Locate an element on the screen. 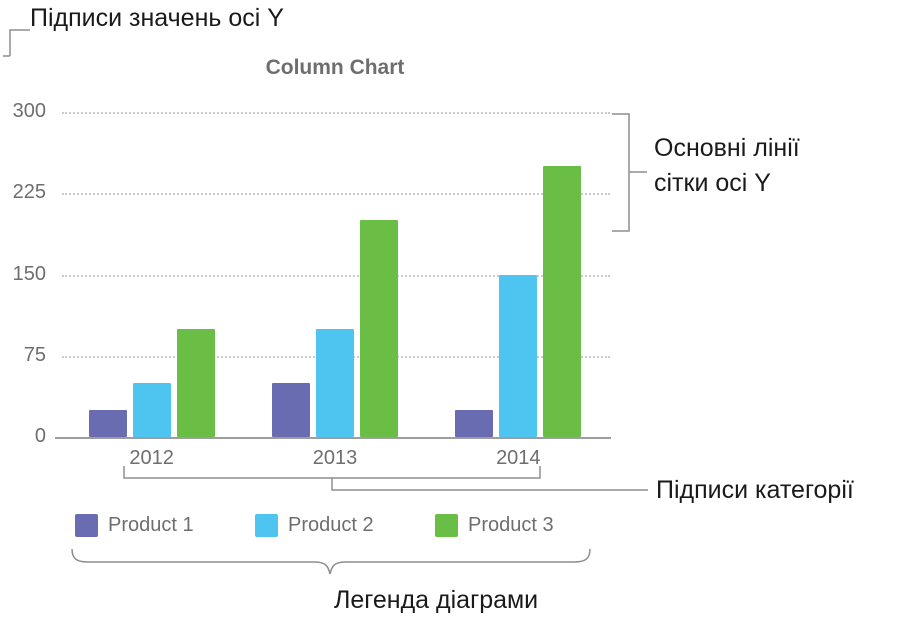  category-label-2014: 2014 is located at coordinates (518, 458).